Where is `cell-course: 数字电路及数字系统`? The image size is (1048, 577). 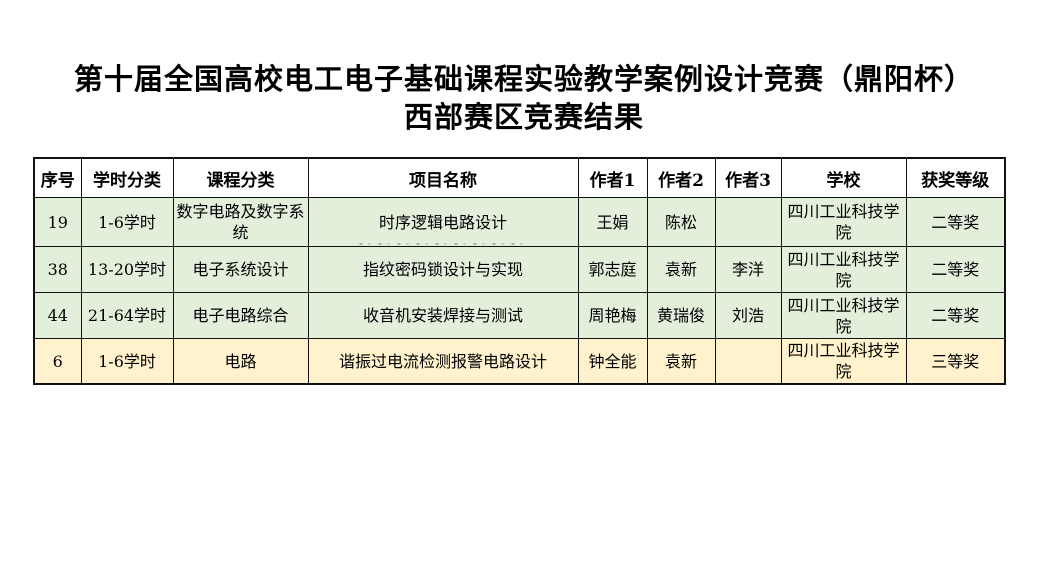
cell-course: 数字电路及数字系统 is located at coordinates (240, 222).